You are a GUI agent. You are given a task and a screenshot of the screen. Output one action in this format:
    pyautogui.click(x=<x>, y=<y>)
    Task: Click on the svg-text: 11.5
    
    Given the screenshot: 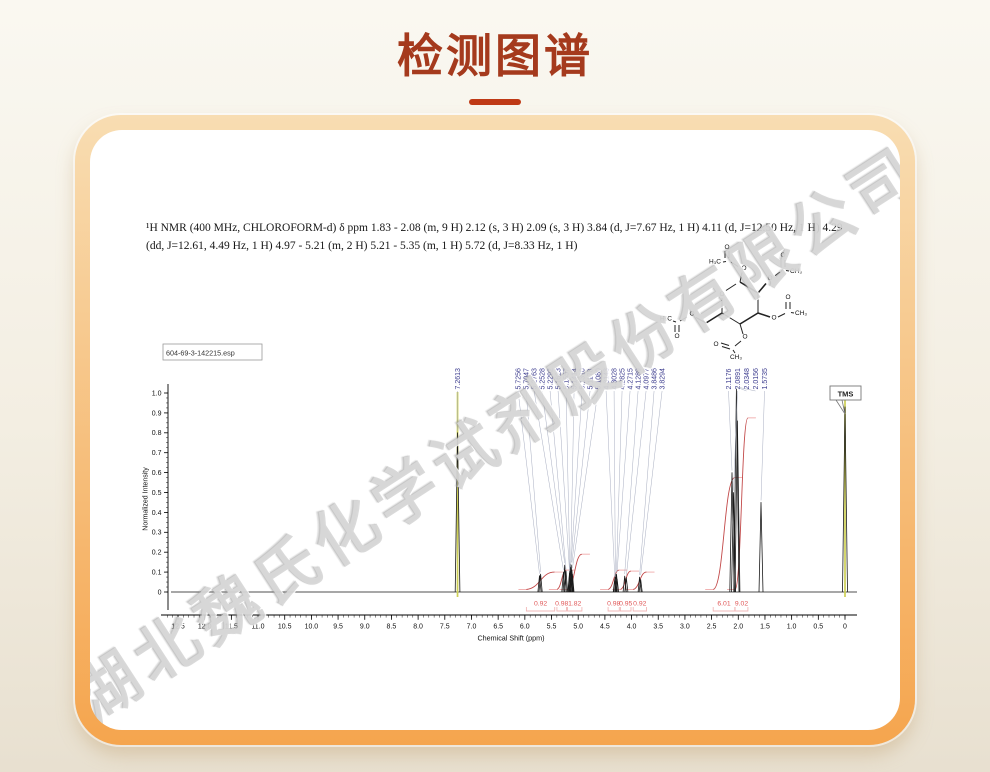 What is the action you would take?
    pyautogui.click(x=231, y=627)
    